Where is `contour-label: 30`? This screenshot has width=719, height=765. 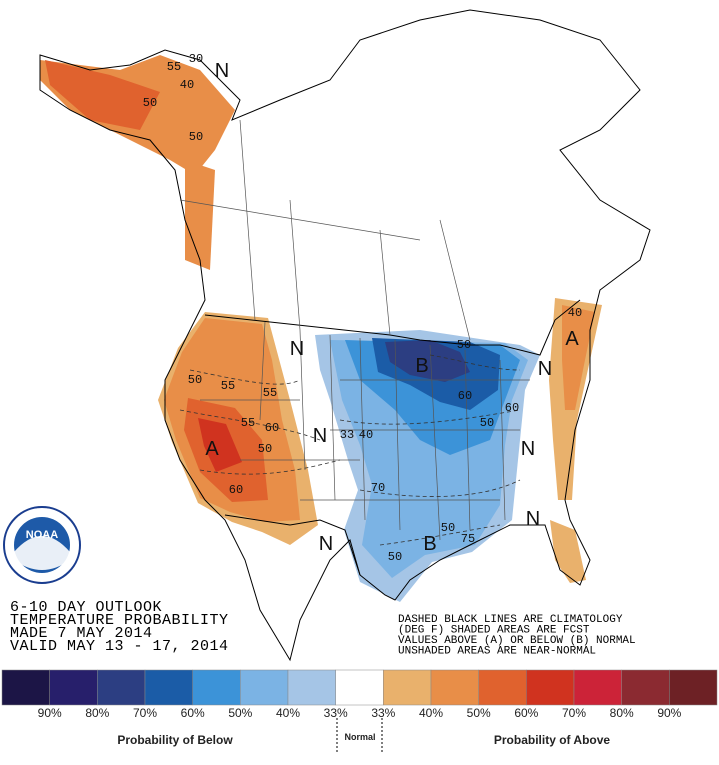
contour-label: 30 is located at coordinates (196, 59).